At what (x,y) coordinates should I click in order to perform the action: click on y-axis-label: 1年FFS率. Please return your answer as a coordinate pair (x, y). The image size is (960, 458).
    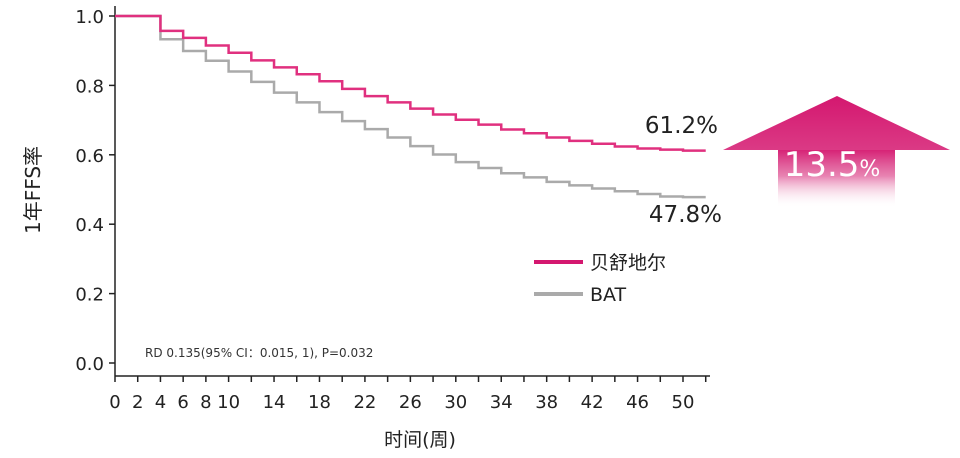
    Looking at the image, I should click on (33, 190).